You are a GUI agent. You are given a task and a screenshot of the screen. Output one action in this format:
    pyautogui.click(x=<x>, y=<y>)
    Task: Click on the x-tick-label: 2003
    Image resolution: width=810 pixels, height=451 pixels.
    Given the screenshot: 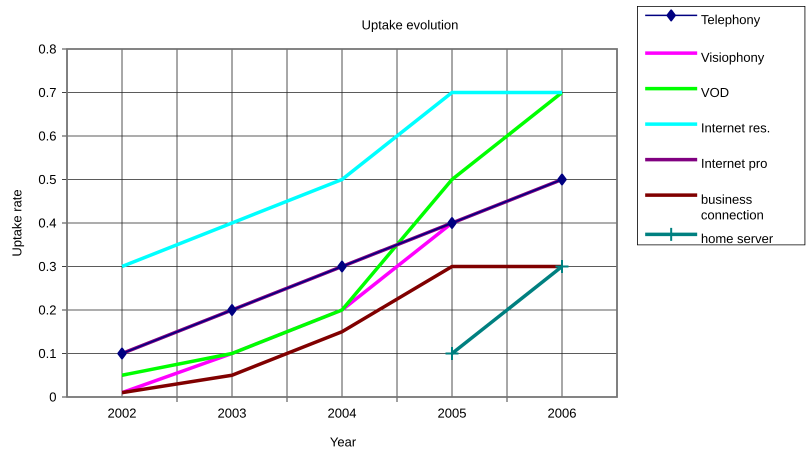 What is the action you would take?
    pyautogui.click(x=232, y=413)
    